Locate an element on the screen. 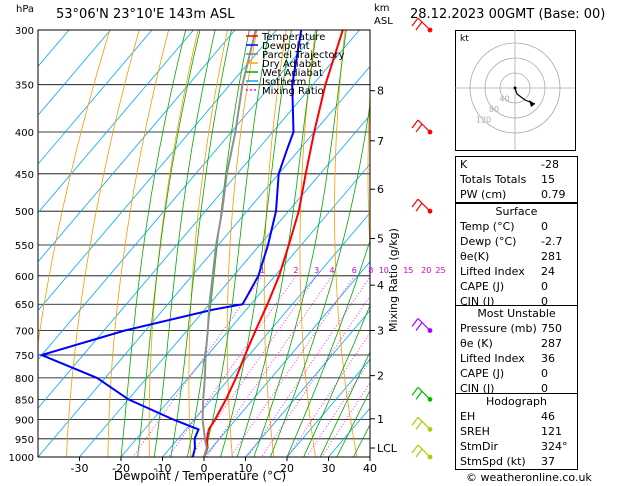  pressure-tick-label: 1000 is located at coordinates (21, 458).